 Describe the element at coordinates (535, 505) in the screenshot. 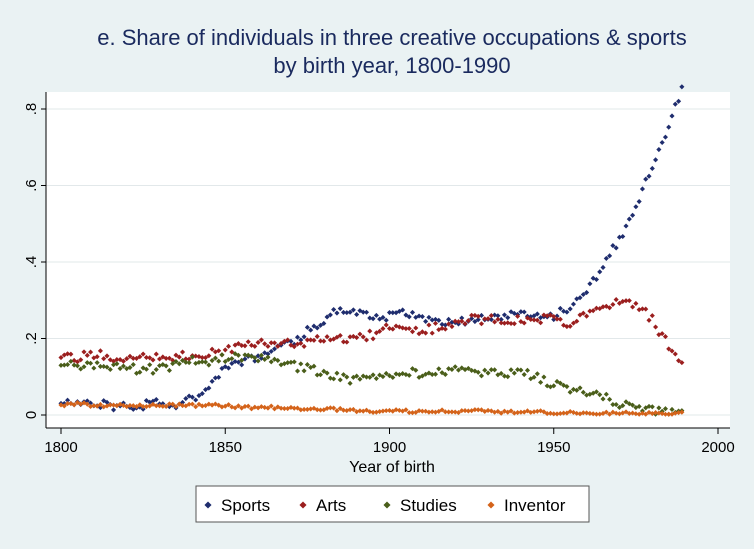

I see `legend-label-inventor: Inventor` at that location.